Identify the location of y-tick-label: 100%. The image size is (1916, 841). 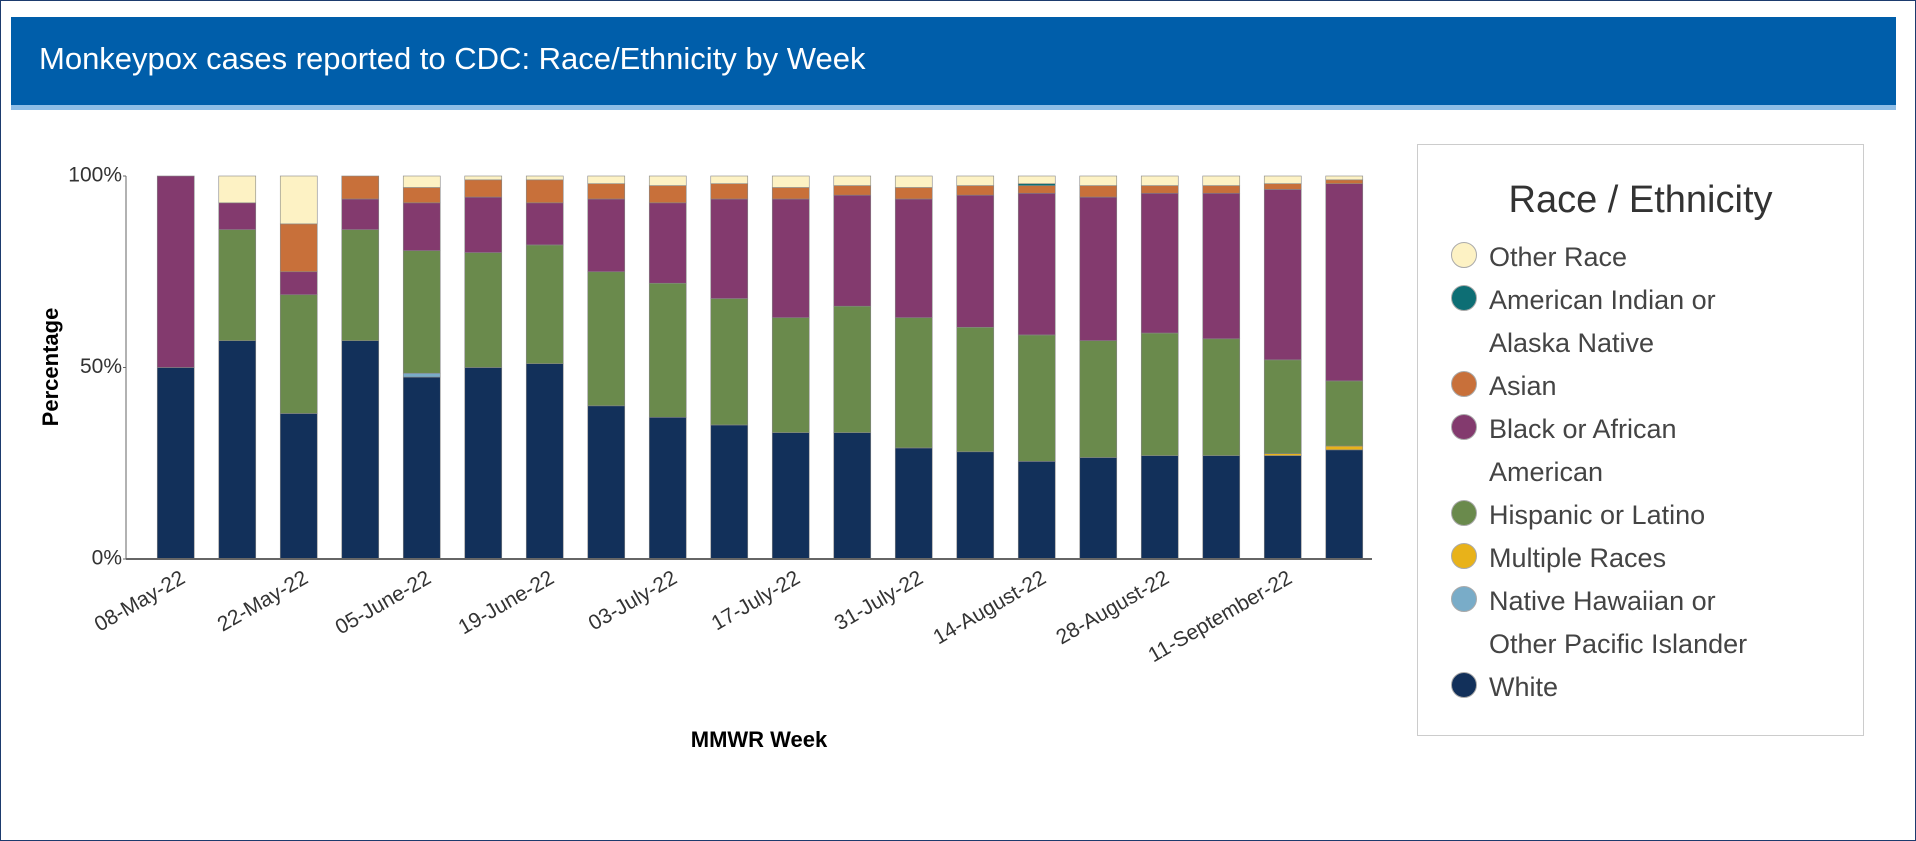
(95, 175).